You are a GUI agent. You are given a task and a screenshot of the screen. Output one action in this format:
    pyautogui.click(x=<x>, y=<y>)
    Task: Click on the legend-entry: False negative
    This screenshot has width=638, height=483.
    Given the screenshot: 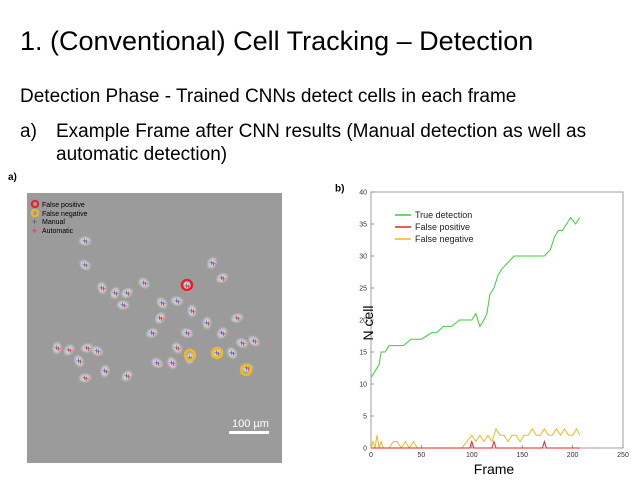 What is the action you would take?
    pyautogui.click(x=444, y=239)
    